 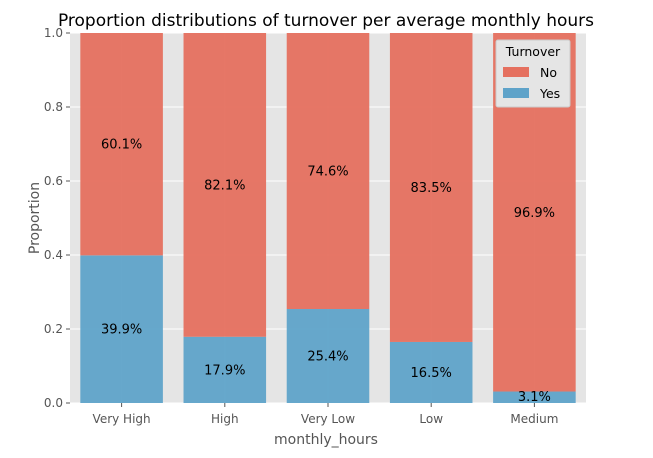 What do you see at coordinates (326, 440) in the screenshot?
I see `x-axis-label: monthly_hours` at bounding box center [326, 440].